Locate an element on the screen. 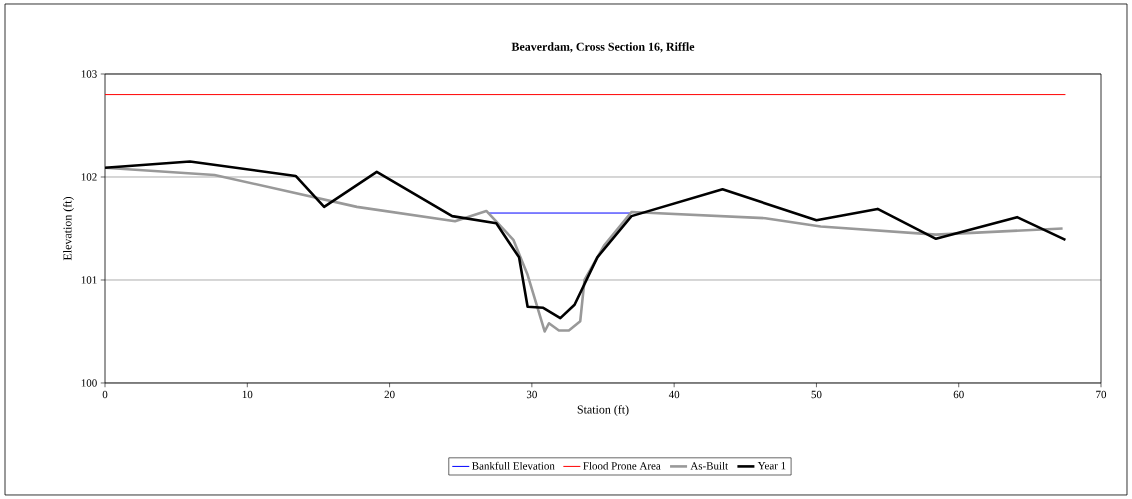 This screenshot has width=1132, height=499. x-tick-label: 40 is located at coordinates (674, 394).